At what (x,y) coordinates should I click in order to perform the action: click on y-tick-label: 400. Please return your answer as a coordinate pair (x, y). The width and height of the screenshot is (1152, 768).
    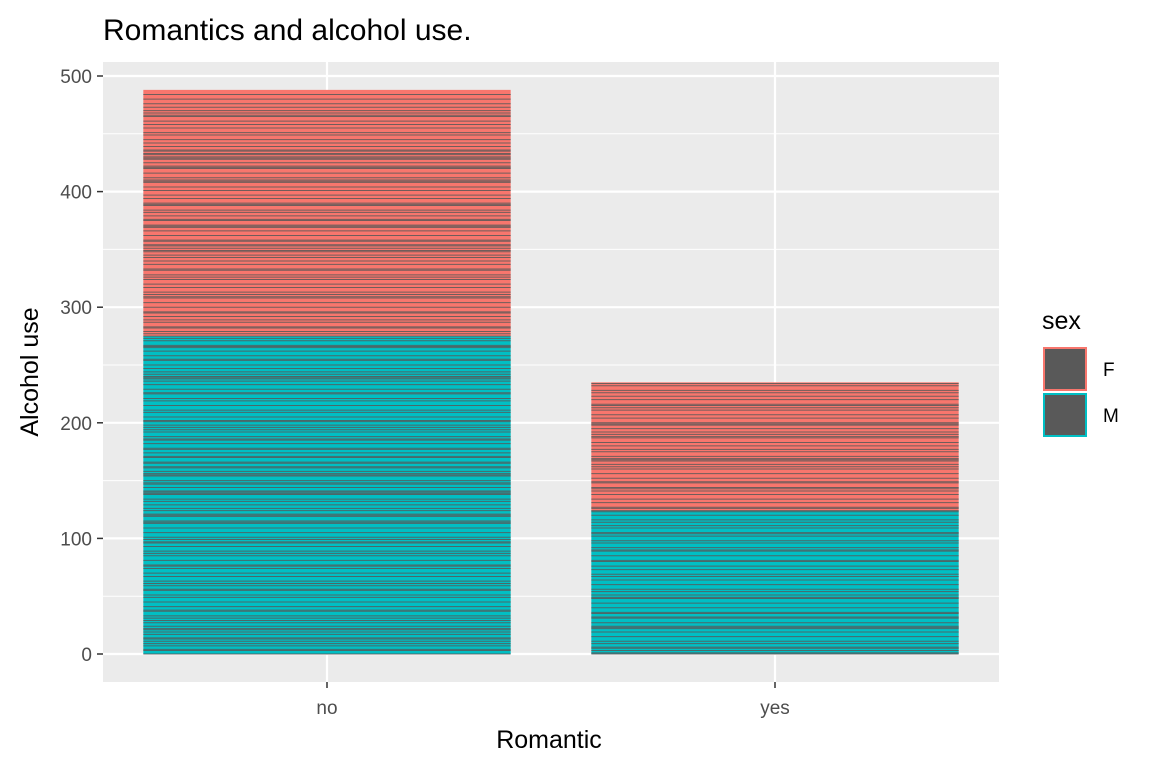
    Looking at the image, I should click on (76, 193).